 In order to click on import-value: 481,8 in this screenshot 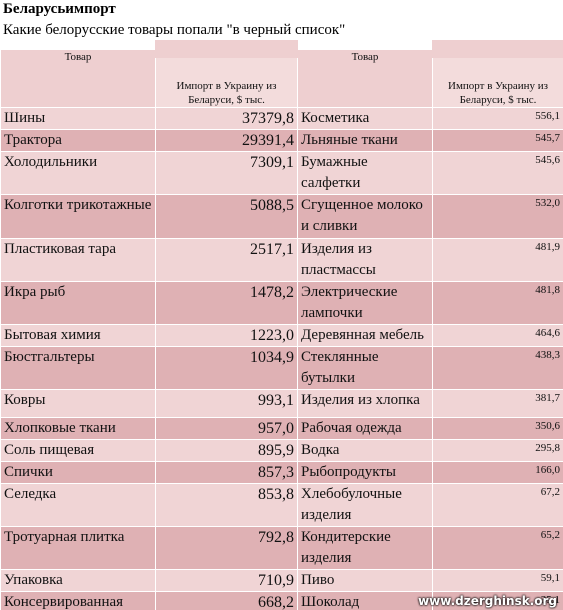, I will do `click(497, 302)`.